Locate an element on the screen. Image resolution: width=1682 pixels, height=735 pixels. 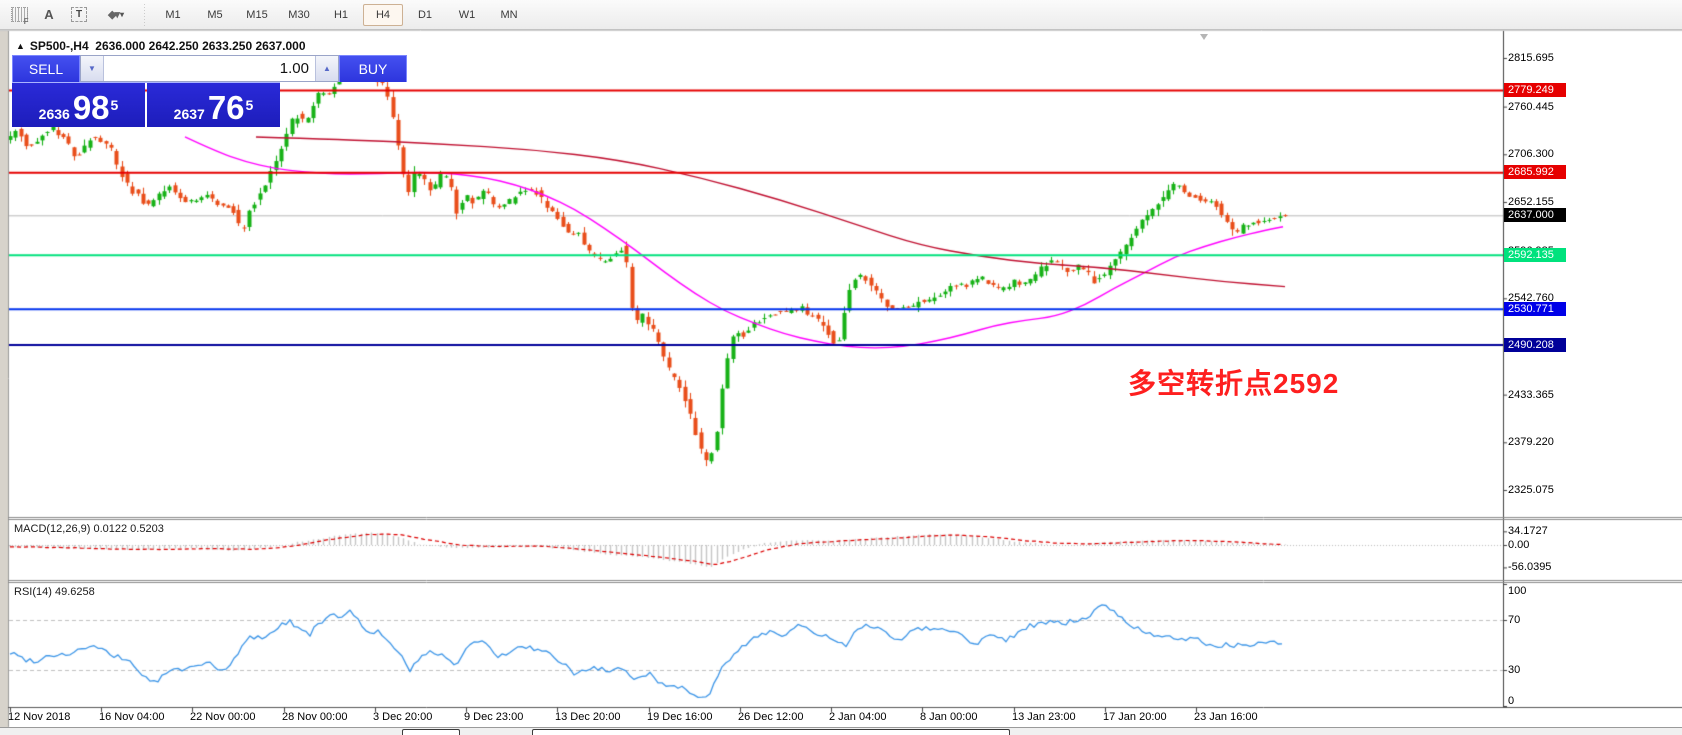
rsi-axis-label: 30 is located at coordinates (1514, 670).